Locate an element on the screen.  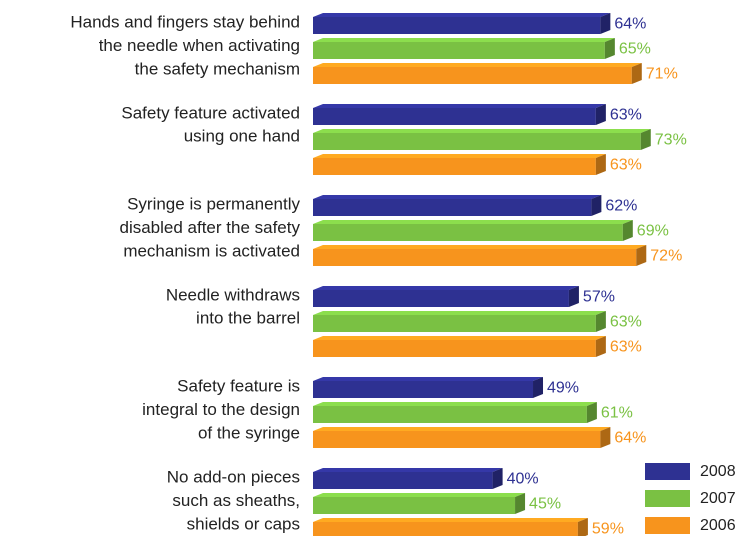
legend-swatch is located at coordinates (667, 498).